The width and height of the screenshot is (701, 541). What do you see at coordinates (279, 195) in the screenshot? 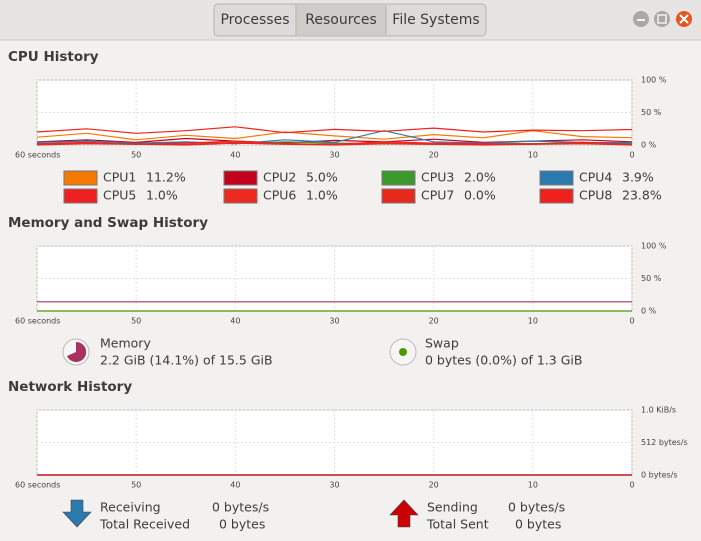
I see `legend-name: CPU6` at bounding box center [279, 195].